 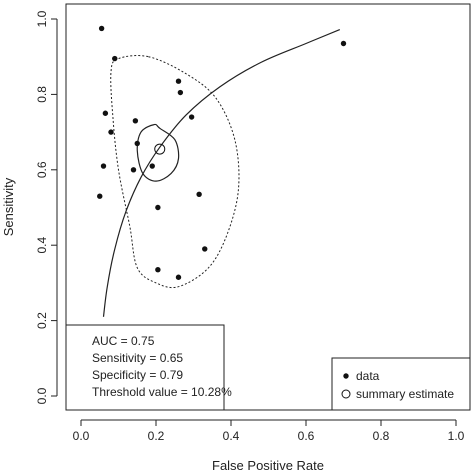 I want to click on x-axis-label: False Positive Rate, so click(x=268, y=465).